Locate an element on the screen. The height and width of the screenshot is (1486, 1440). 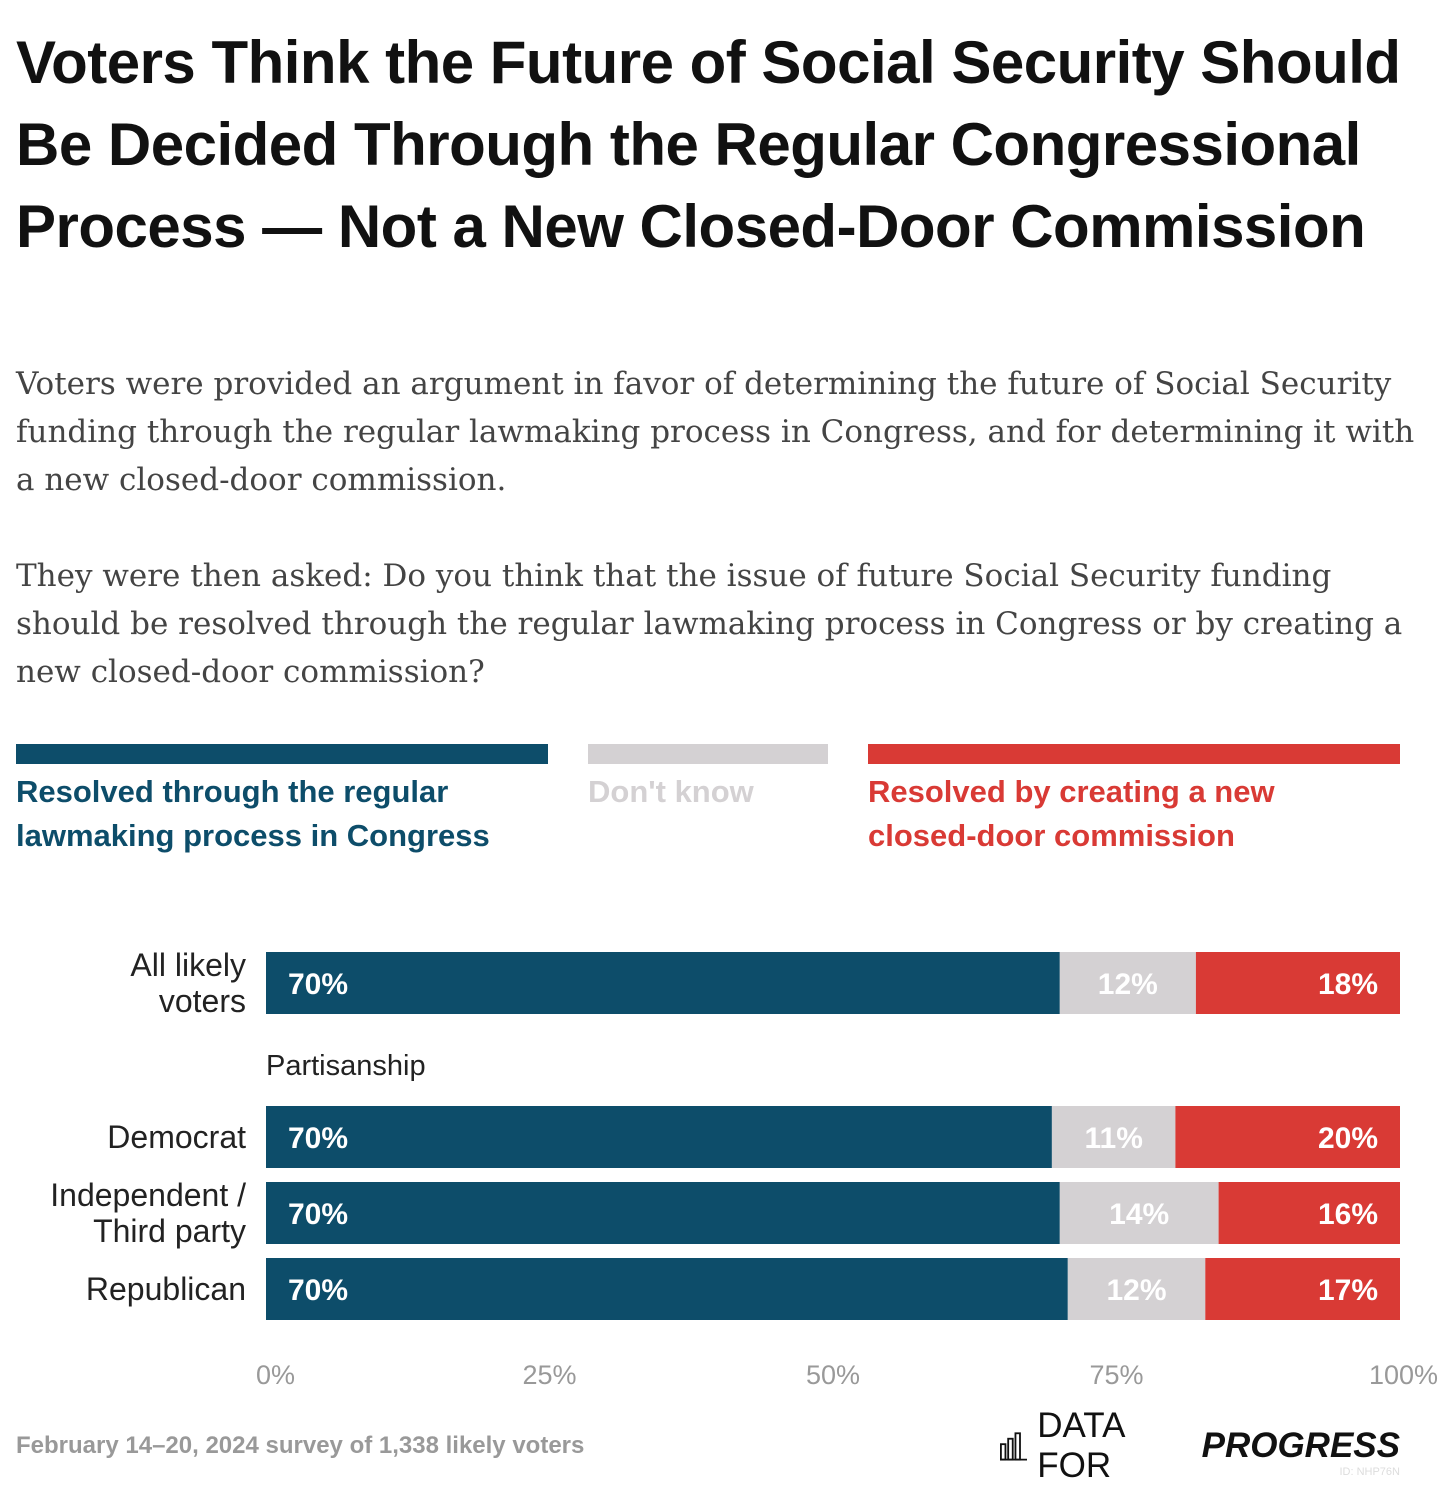
bar-independent-third-party-dontknow is located at coordinates (1139, 1213).